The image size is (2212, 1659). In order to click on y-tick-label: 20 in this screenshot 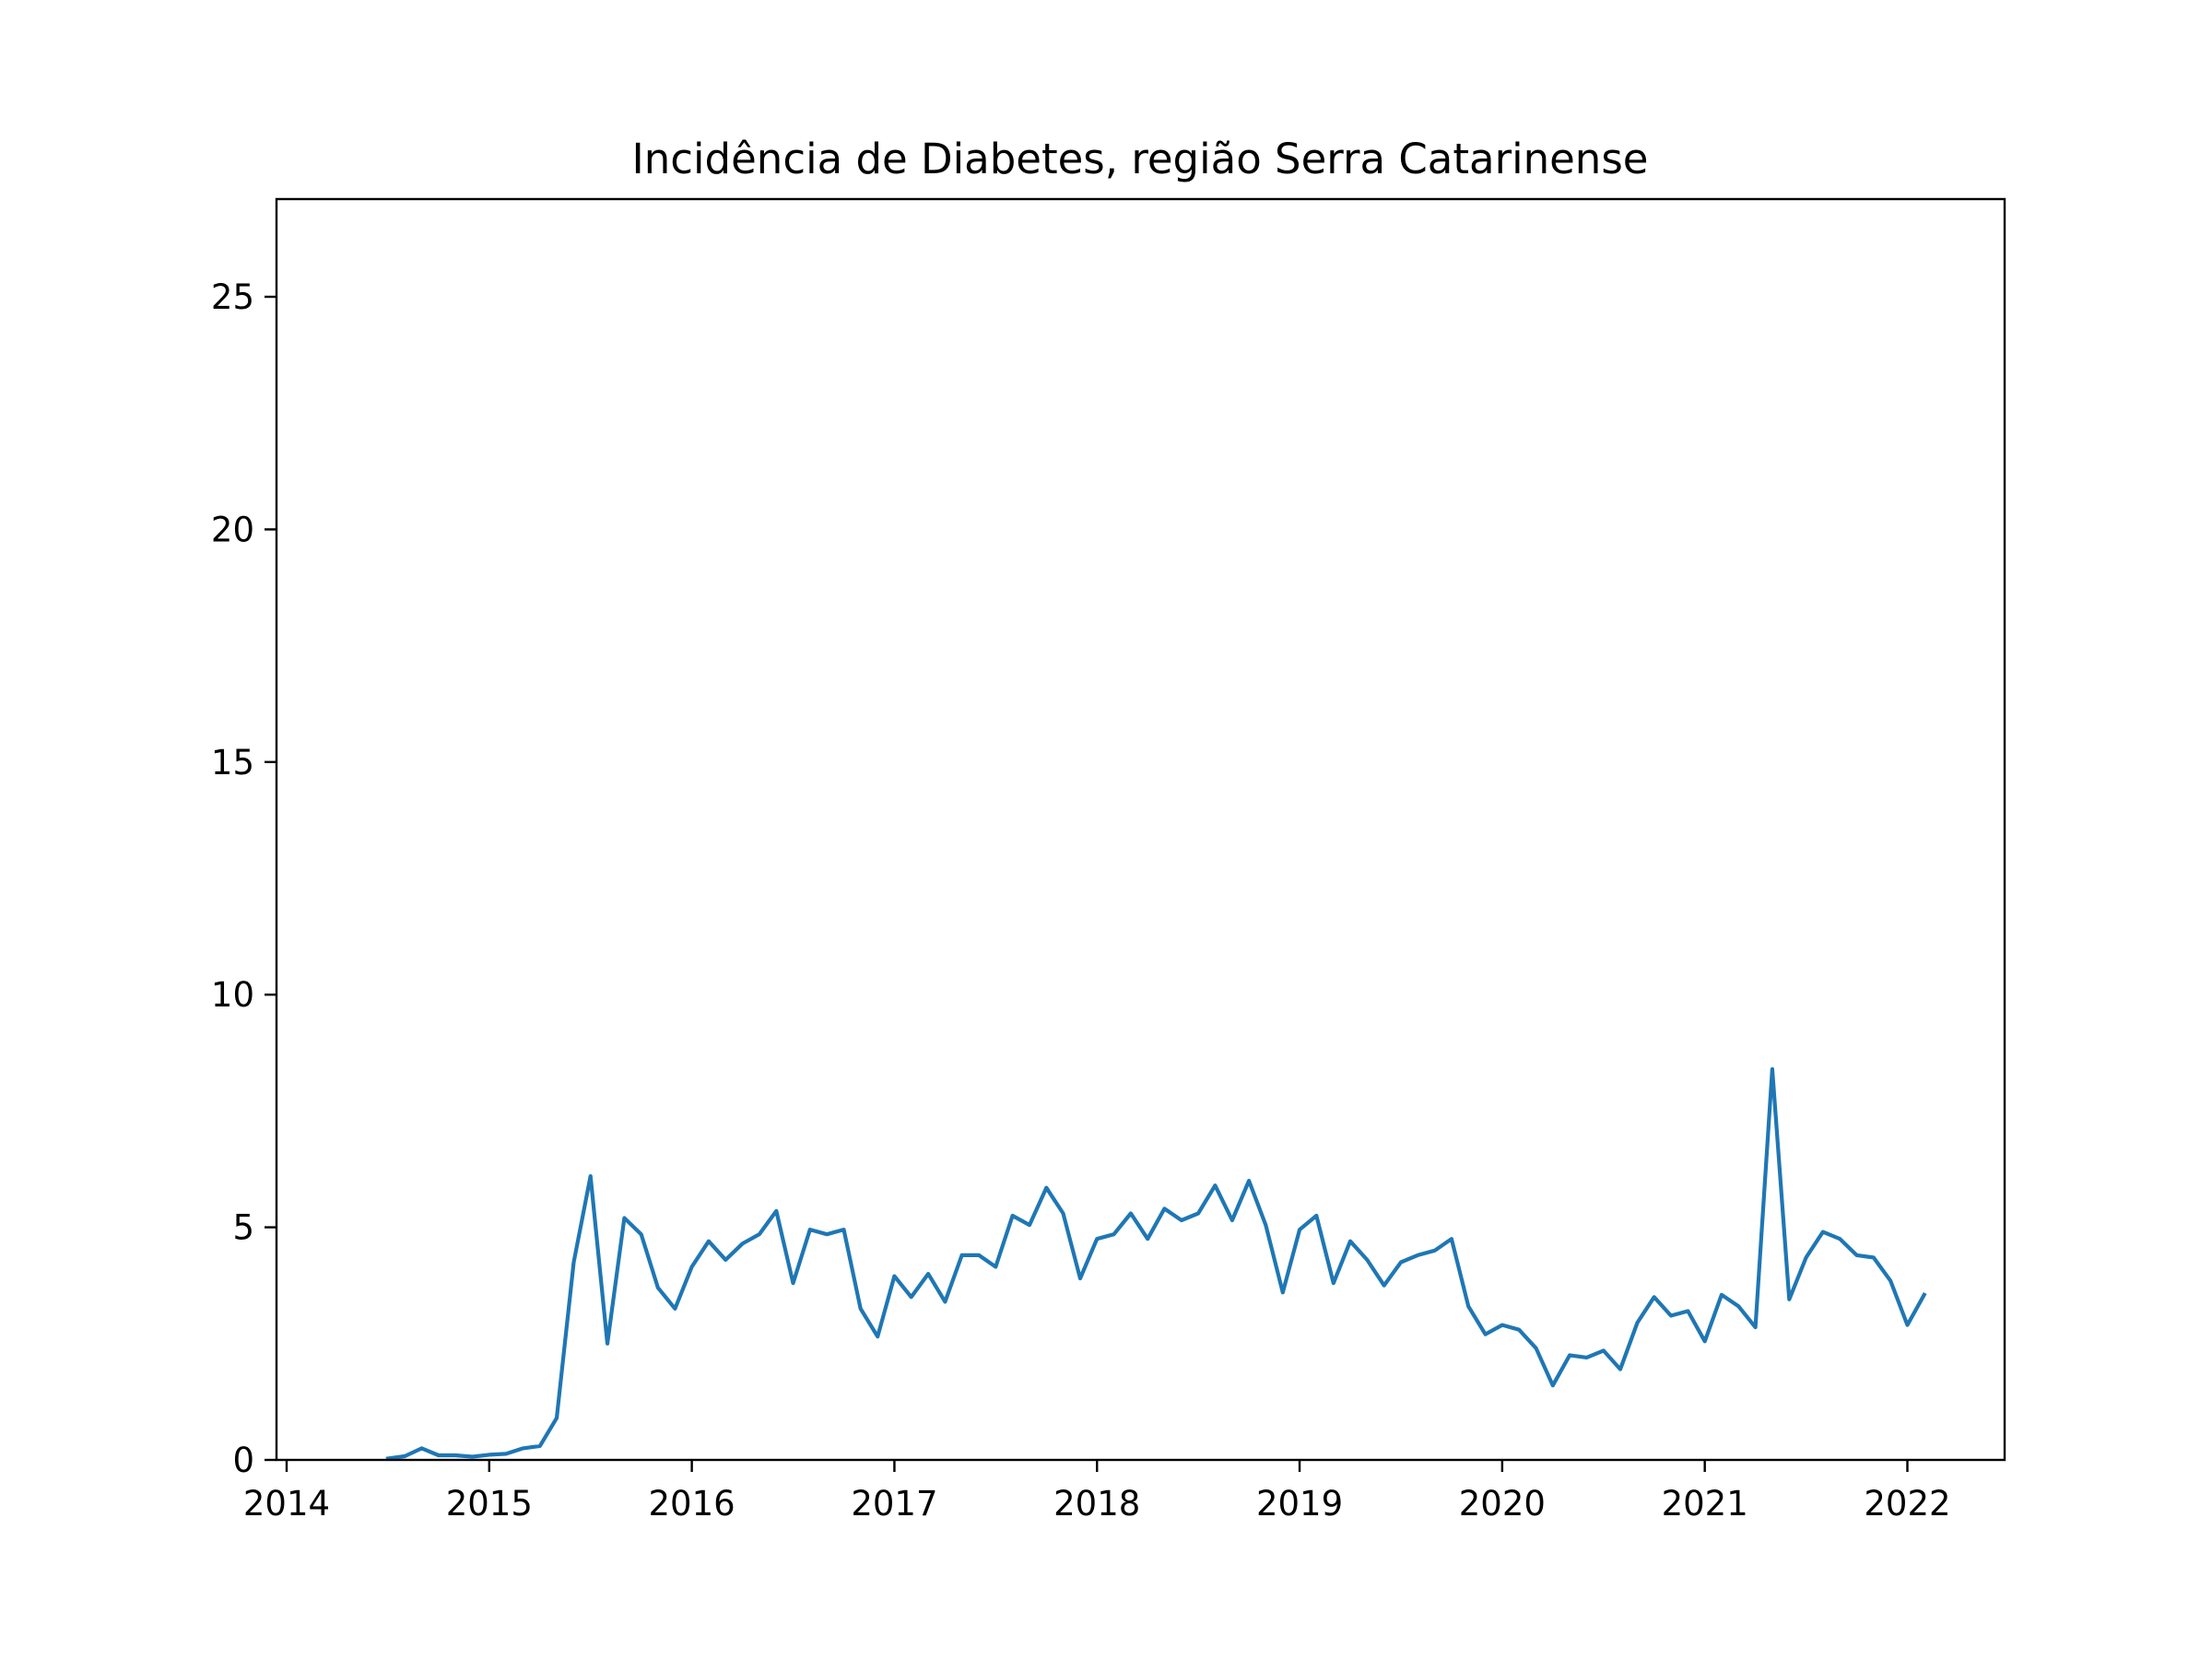, I will do `click(232, 529)`.